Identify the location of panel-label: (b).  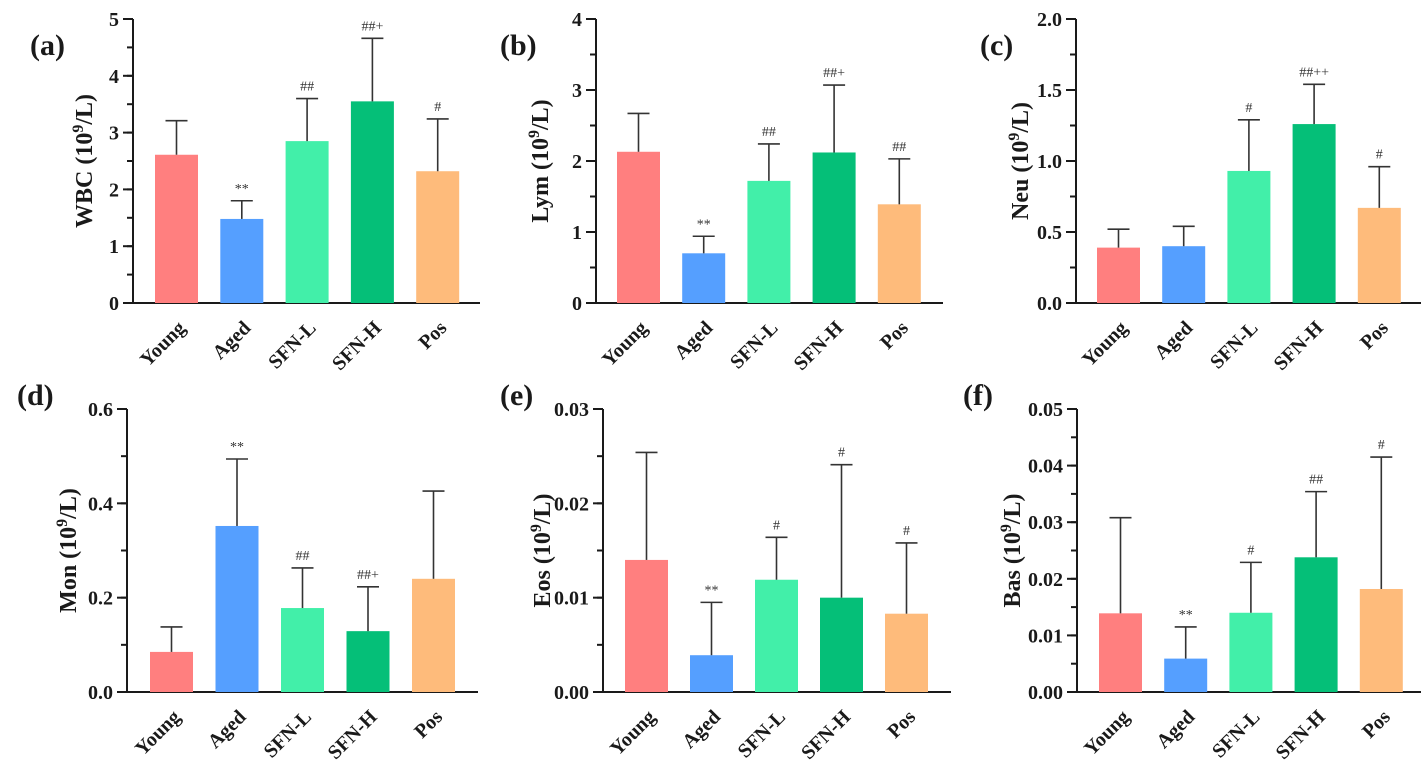
(518, 45).